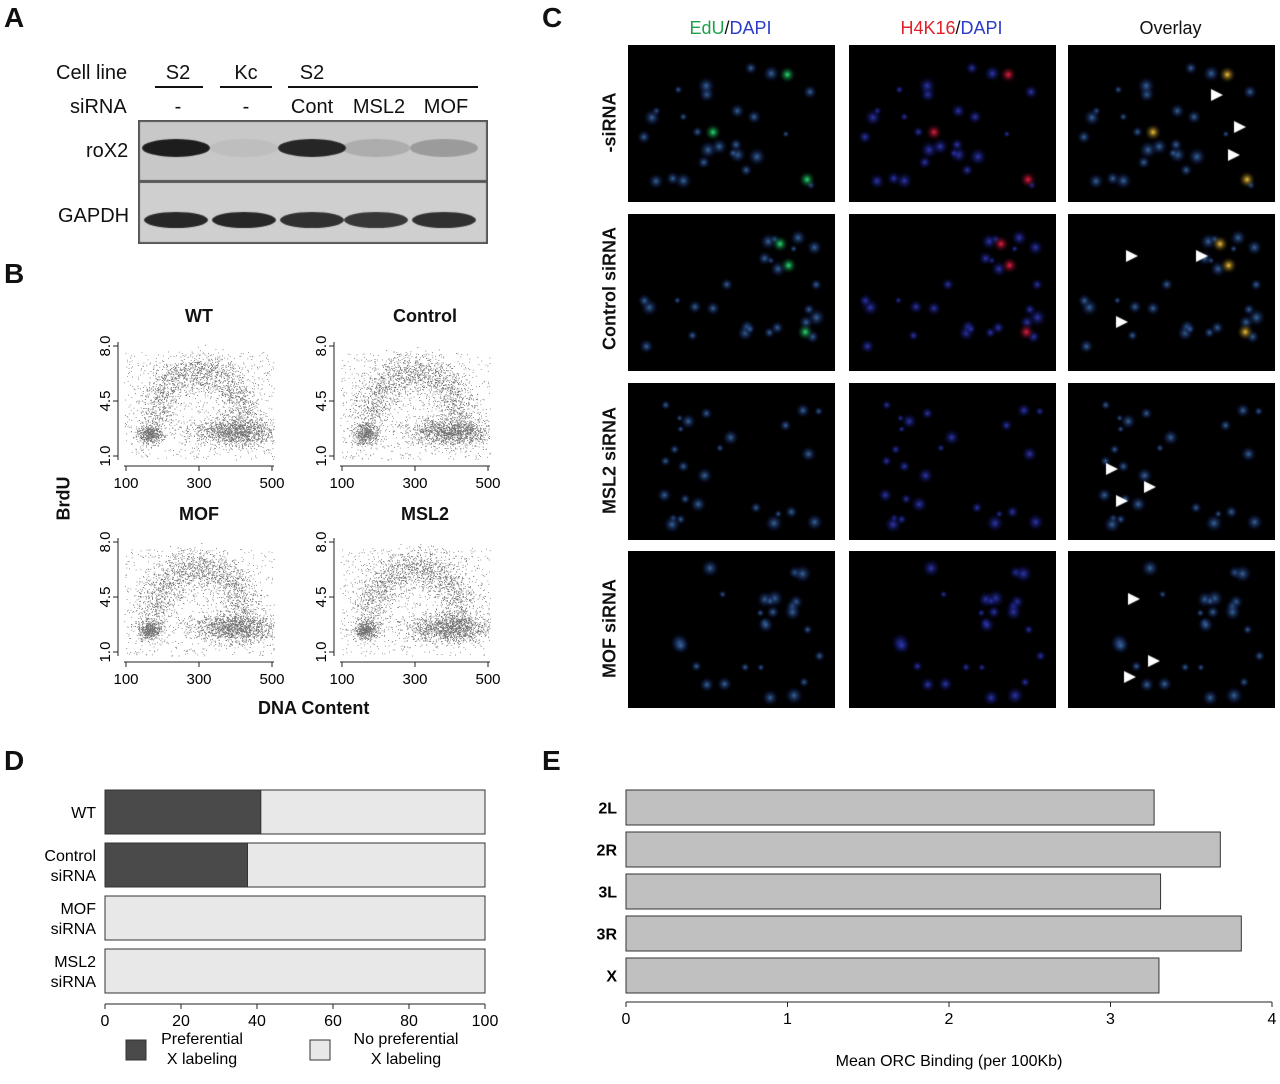 This screenshot has height=1084, width=1280. What do you see at coordinates (893, 891) in the screenshot?
I see `bar-e-3L` at bounding box center [893, 891].